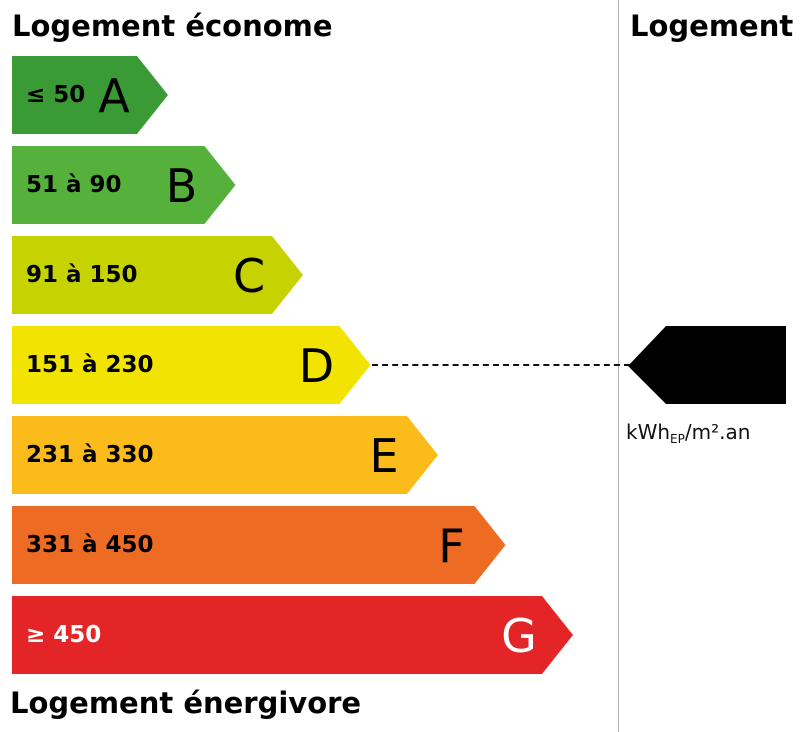  I want to click on indicator-marker, so click(707, 365).